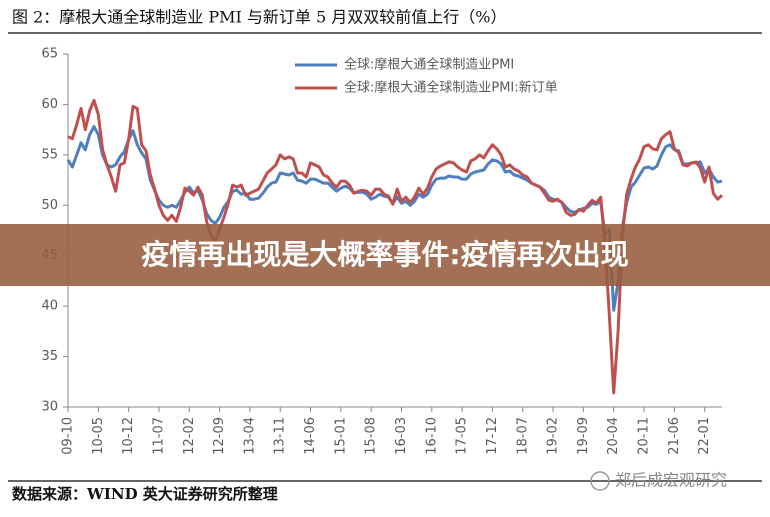 Image resolution: width=770 pixels, height=517 pixels. What do you see at coordinates (249, 436) in the screenshot?
I see `x-tick-label: 13-04` at bounding box center [249, 436].